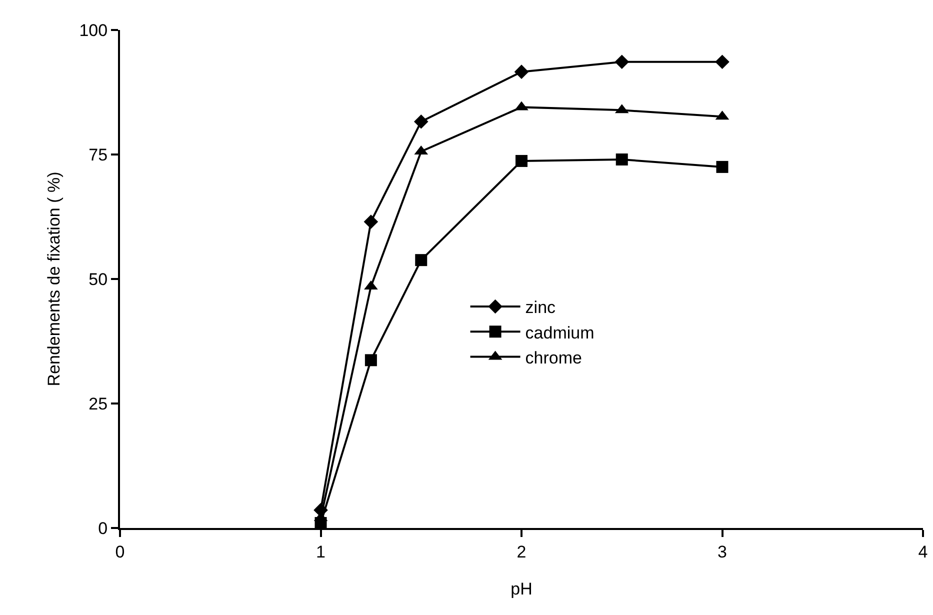 Image resolution: width=933 pixels, height=615 pixels. I want to click on x-tick-label: 0, so click(120, 552).